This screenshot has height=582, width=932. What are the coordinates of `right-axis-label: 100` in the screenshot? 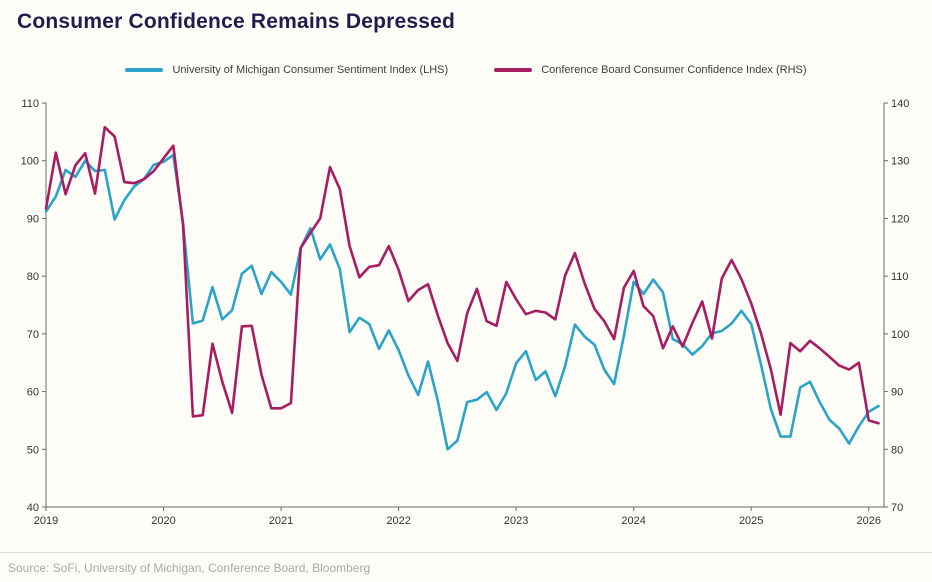 It's located at (900, 335).